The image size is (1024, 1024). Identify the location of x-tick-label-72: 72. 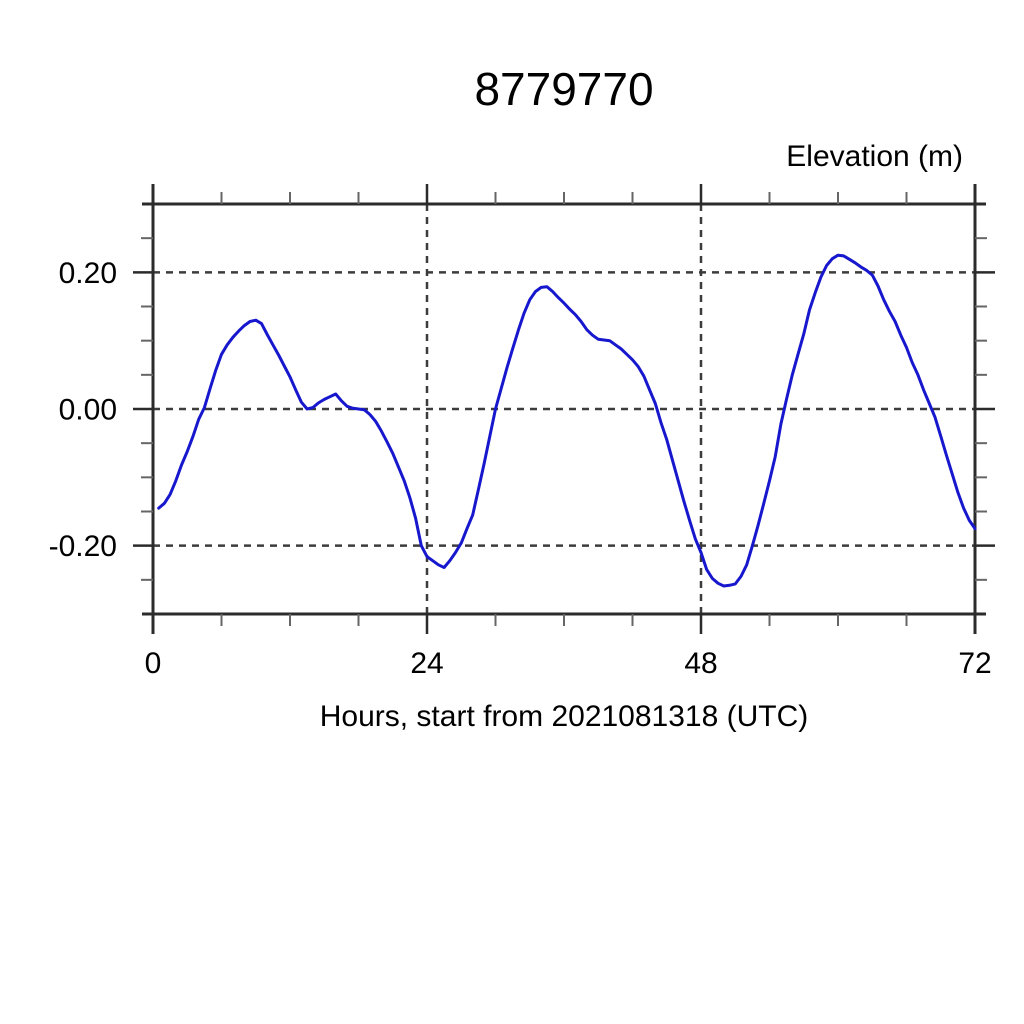
(974, 663).